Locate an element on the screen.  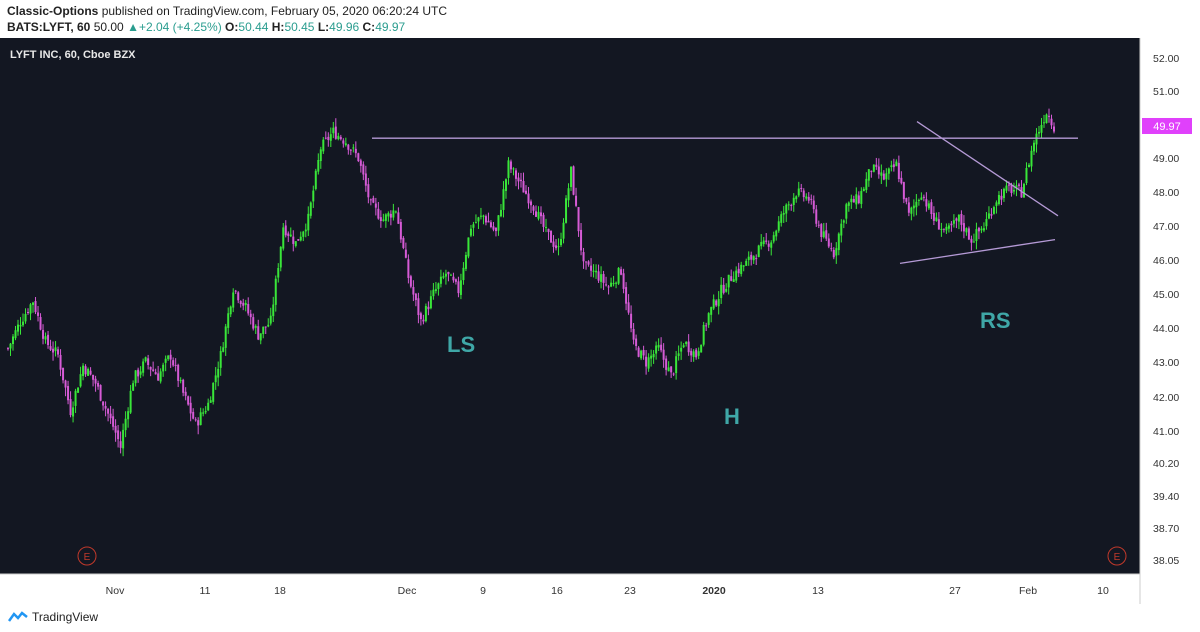
author-name: Classic-Options is located at coordinates (53, 11).